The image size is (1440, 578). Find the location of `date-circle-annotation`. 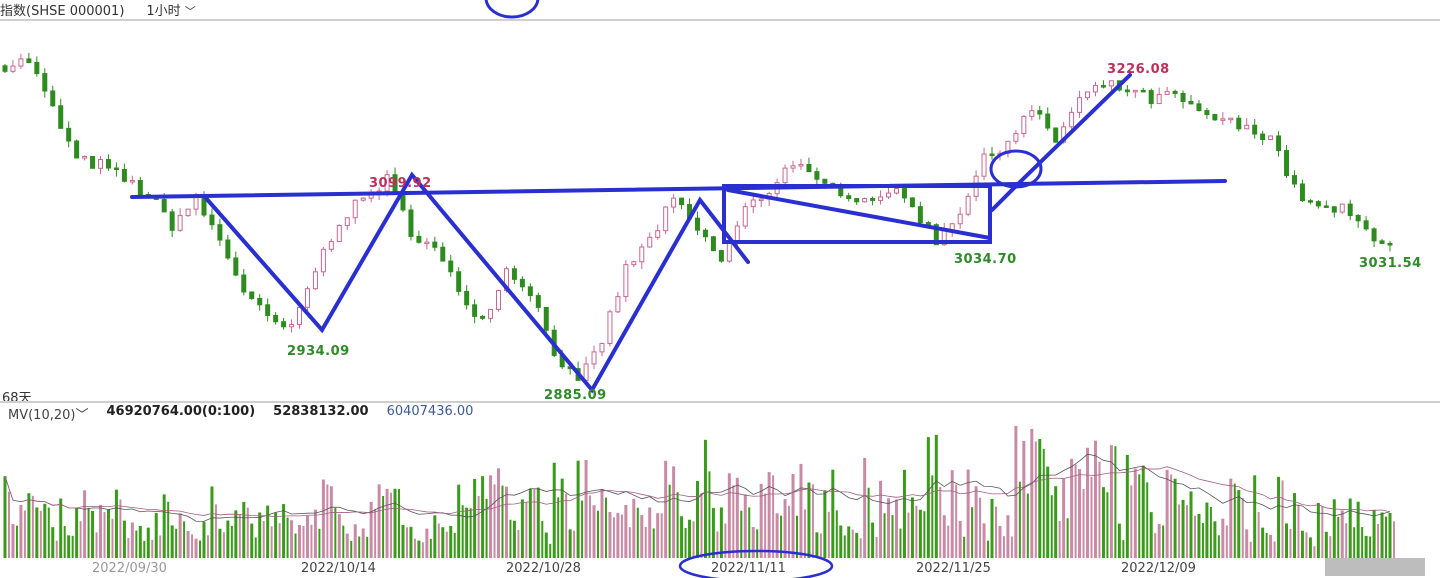

date-circle-annotation is located at coordinates (756, 563).